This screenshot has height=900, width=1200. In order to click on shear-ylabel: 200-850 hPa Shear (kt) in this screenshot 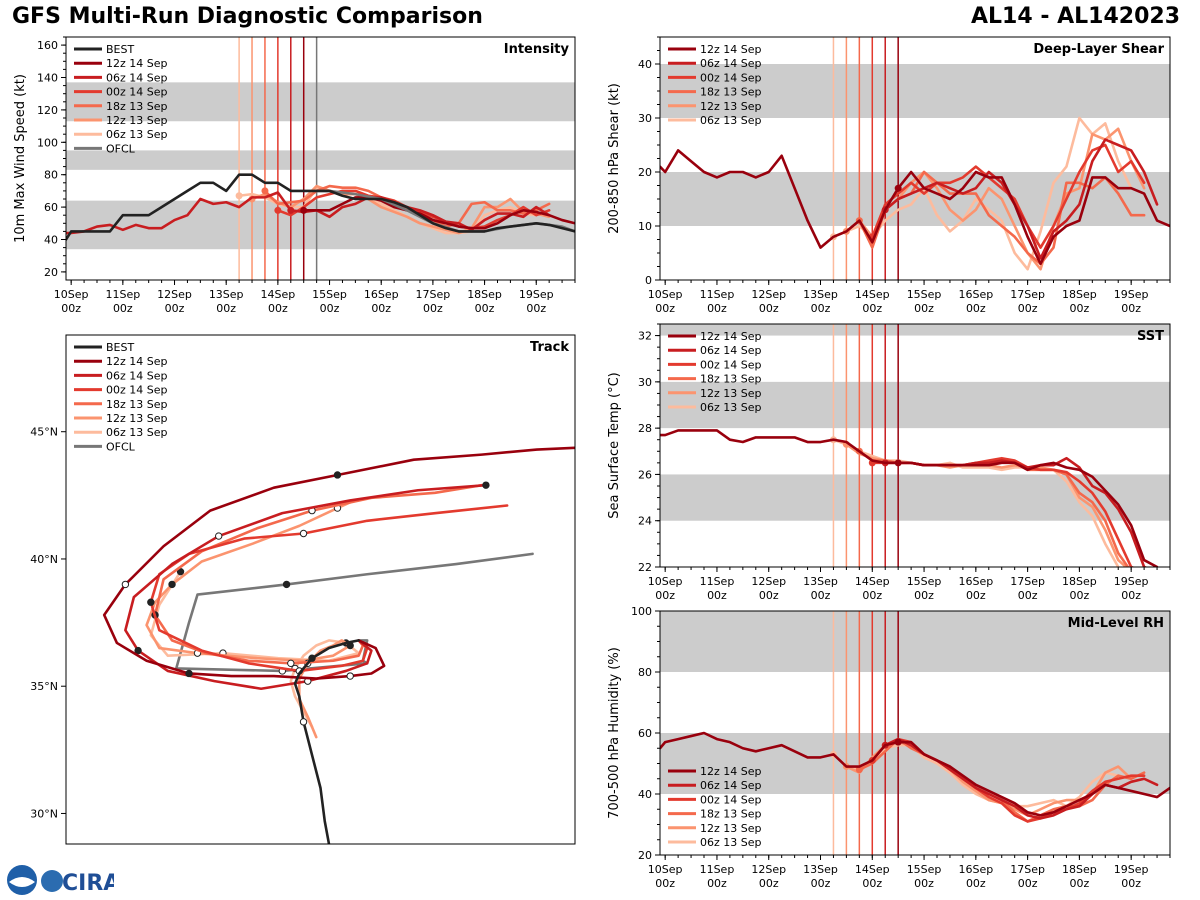, I will do `click(614, 158)`.